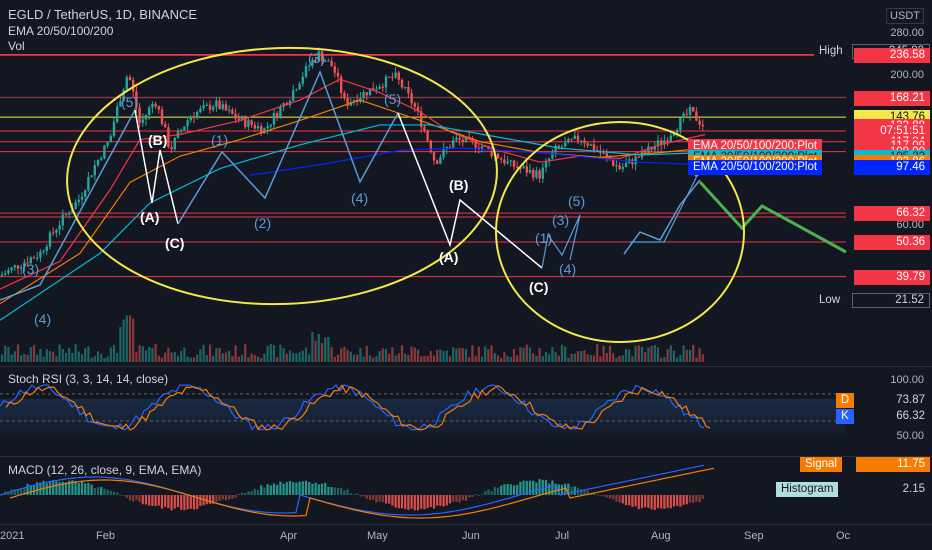 Image resolution: width=932 pixels, height=550 pixels. I want to click on macd-title: MACD (12, 26, close, 9, EMA, EMA), so click(105, 470).